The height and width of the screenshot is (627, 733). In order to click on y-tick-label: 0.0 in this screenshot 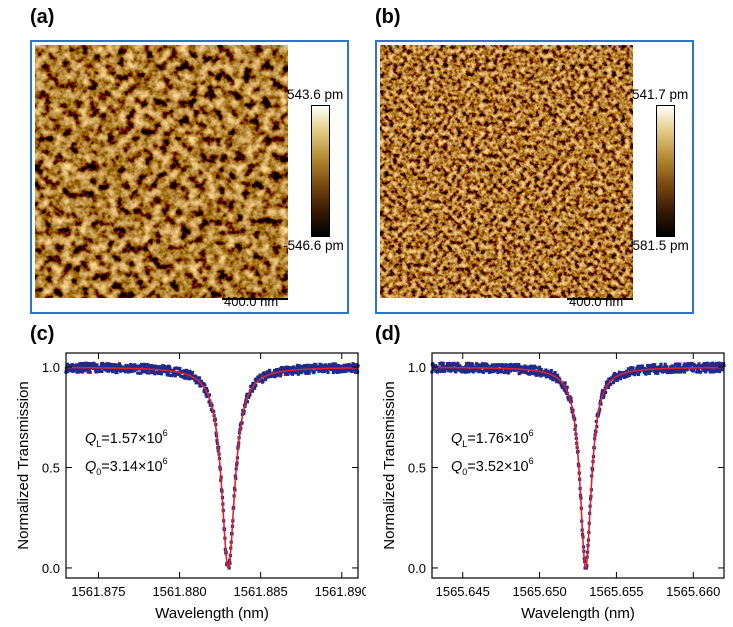, I will do `click(51, 568)`.